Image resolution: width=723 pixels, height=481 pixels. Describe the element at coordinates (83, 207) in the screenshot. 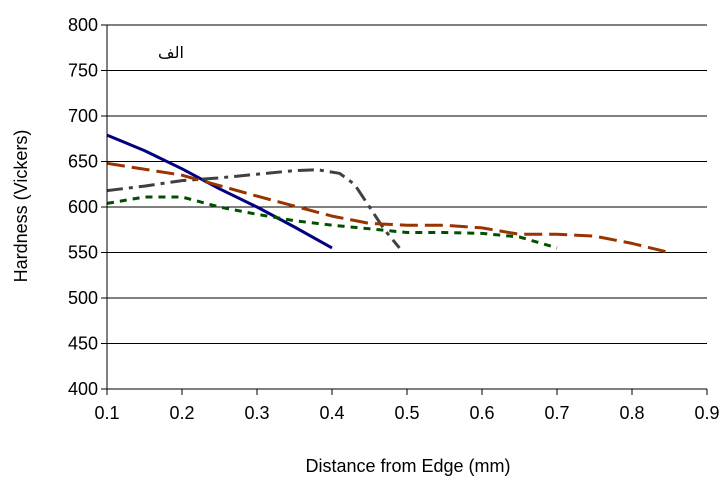

I see `y-tick-label: 600` at that location.